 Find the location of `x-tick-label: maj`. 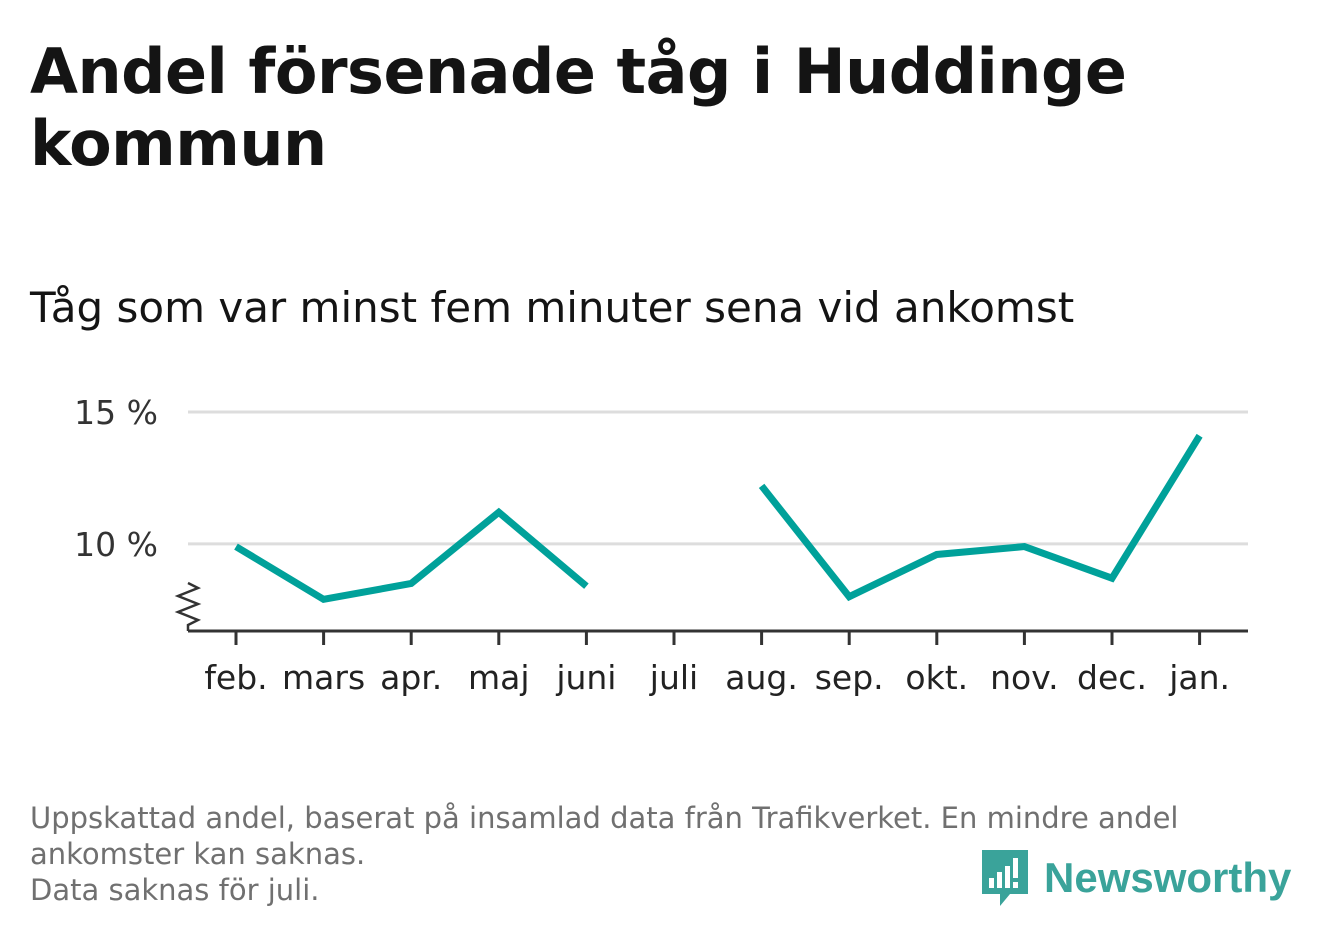

x-tick-label: maj is located at coordinates (499, 677).